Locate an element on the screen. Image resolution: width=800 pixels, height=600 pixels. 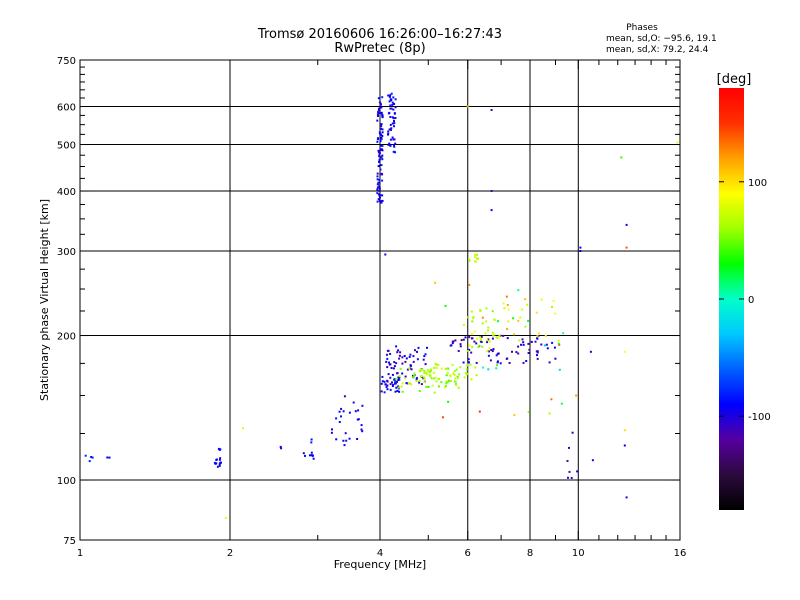
x-tick-label: 10 is located at coordinates (578, 553).